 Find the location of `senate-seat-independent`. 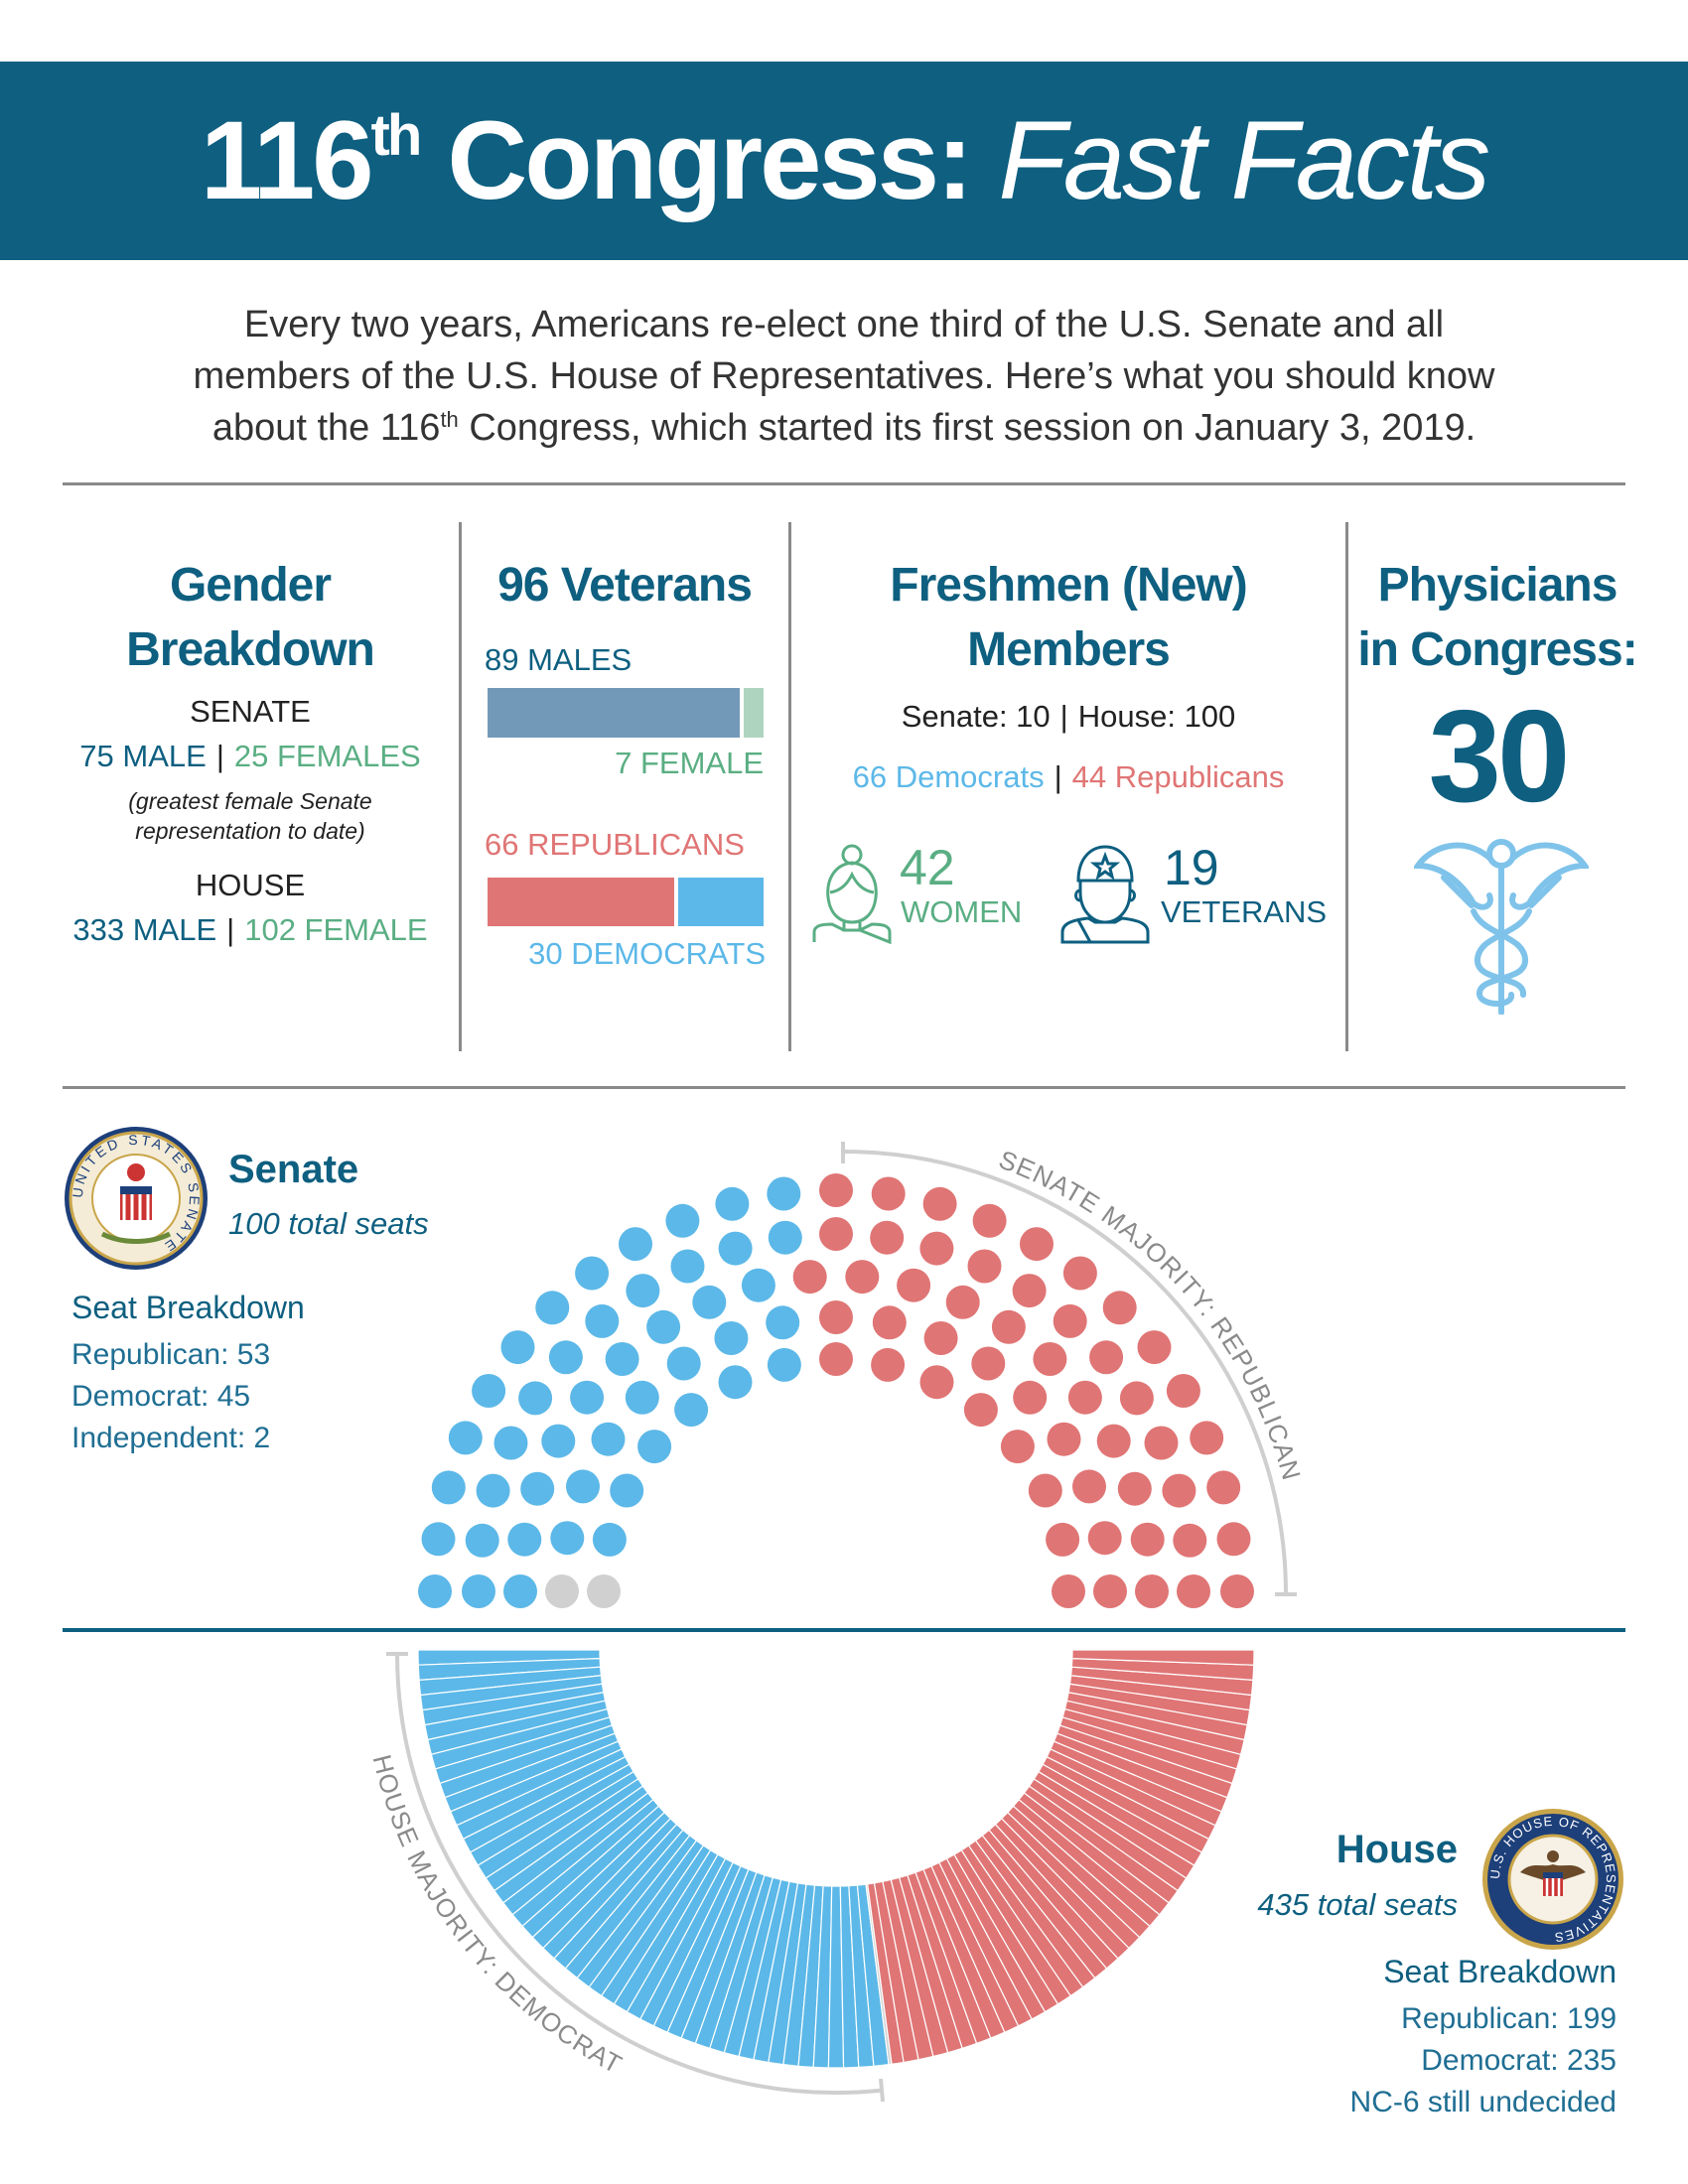

senate-seat-independent is located at coordinates (604, 1591).